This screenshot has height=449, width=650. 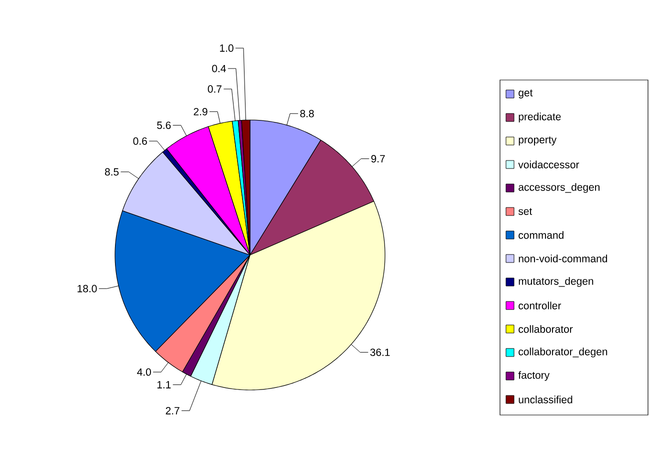 I want to click on legend-label: collaborator_degen, so click(x=563, y=353).